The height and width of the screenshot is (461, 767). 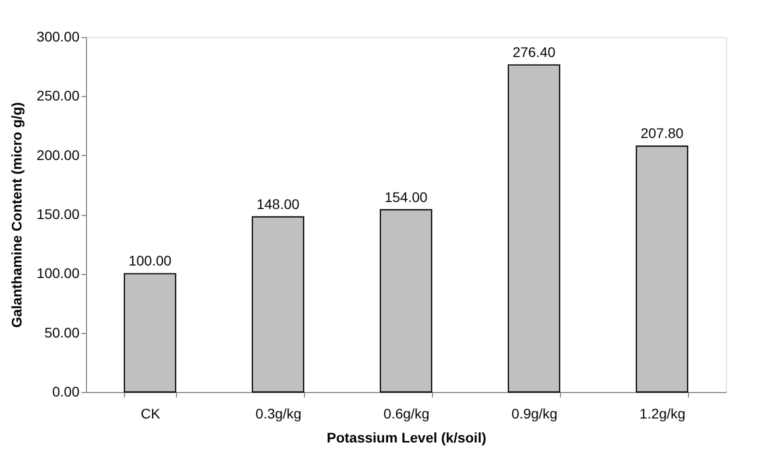 What do you see at coordinates (58, 36) in the screenshot?
I see `y-tick-label: 300.00` at bounding box center [58, 36].